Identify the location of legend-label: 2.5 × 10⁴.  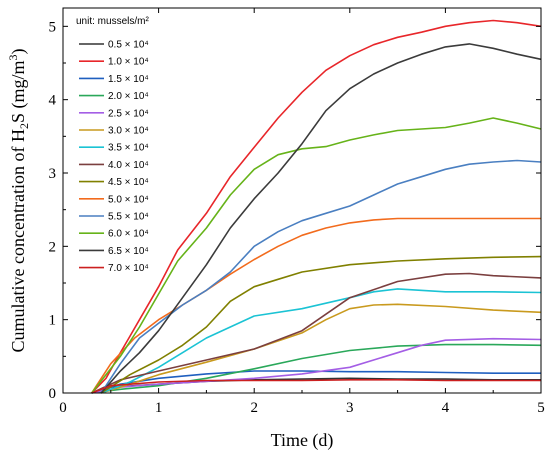
(128, 113).